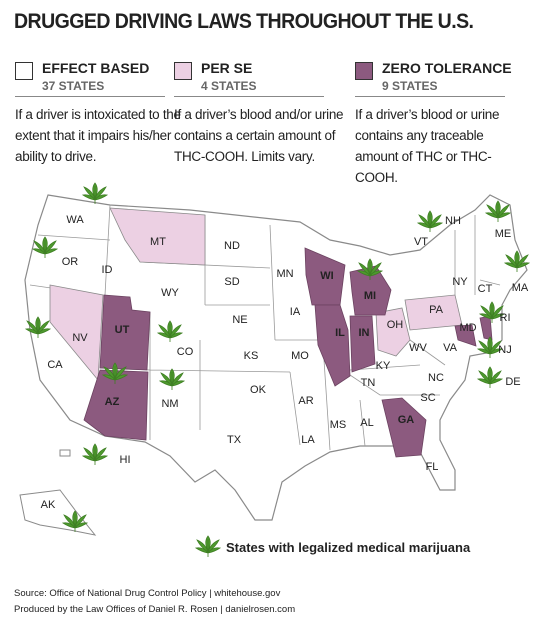  What do you see at coordinates (512, 382) in the screenshot?
I see `state-label: DE` at bounding box center [512, 382].